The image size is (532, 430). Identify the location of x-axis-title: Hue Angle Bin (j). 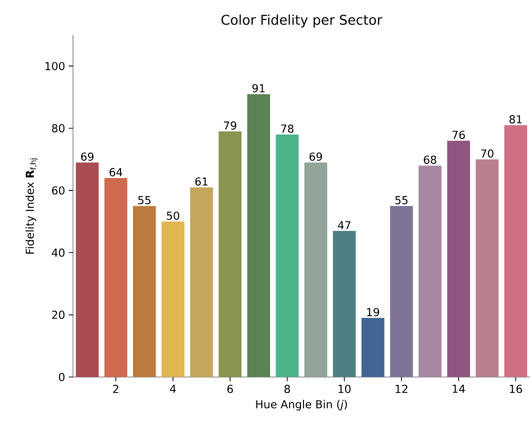
(301, 405).